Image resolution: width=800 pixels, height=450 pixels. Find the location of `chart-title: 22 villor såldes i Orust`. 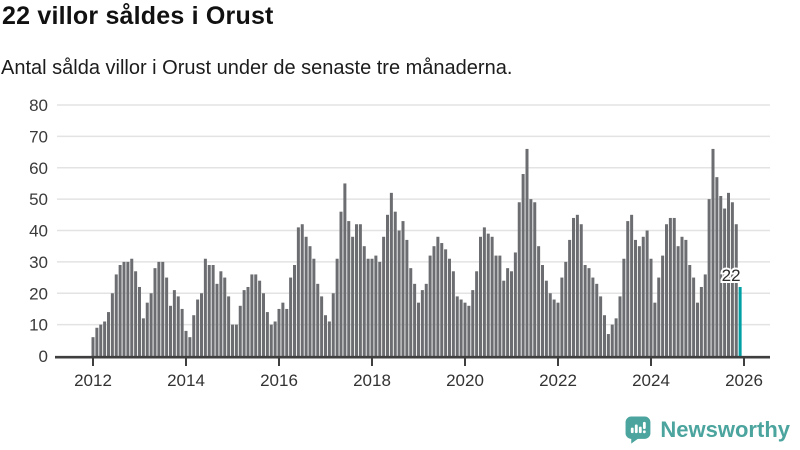

chart-title: 22 villor såldes i Orust is located at coordinates (138, 16).